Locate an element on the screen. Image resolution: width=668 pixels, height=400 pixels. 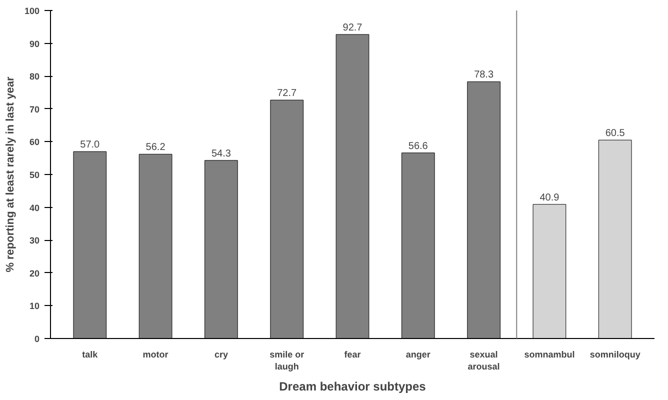
x-tick-label: somnambul is located at coordinates (549, 355).